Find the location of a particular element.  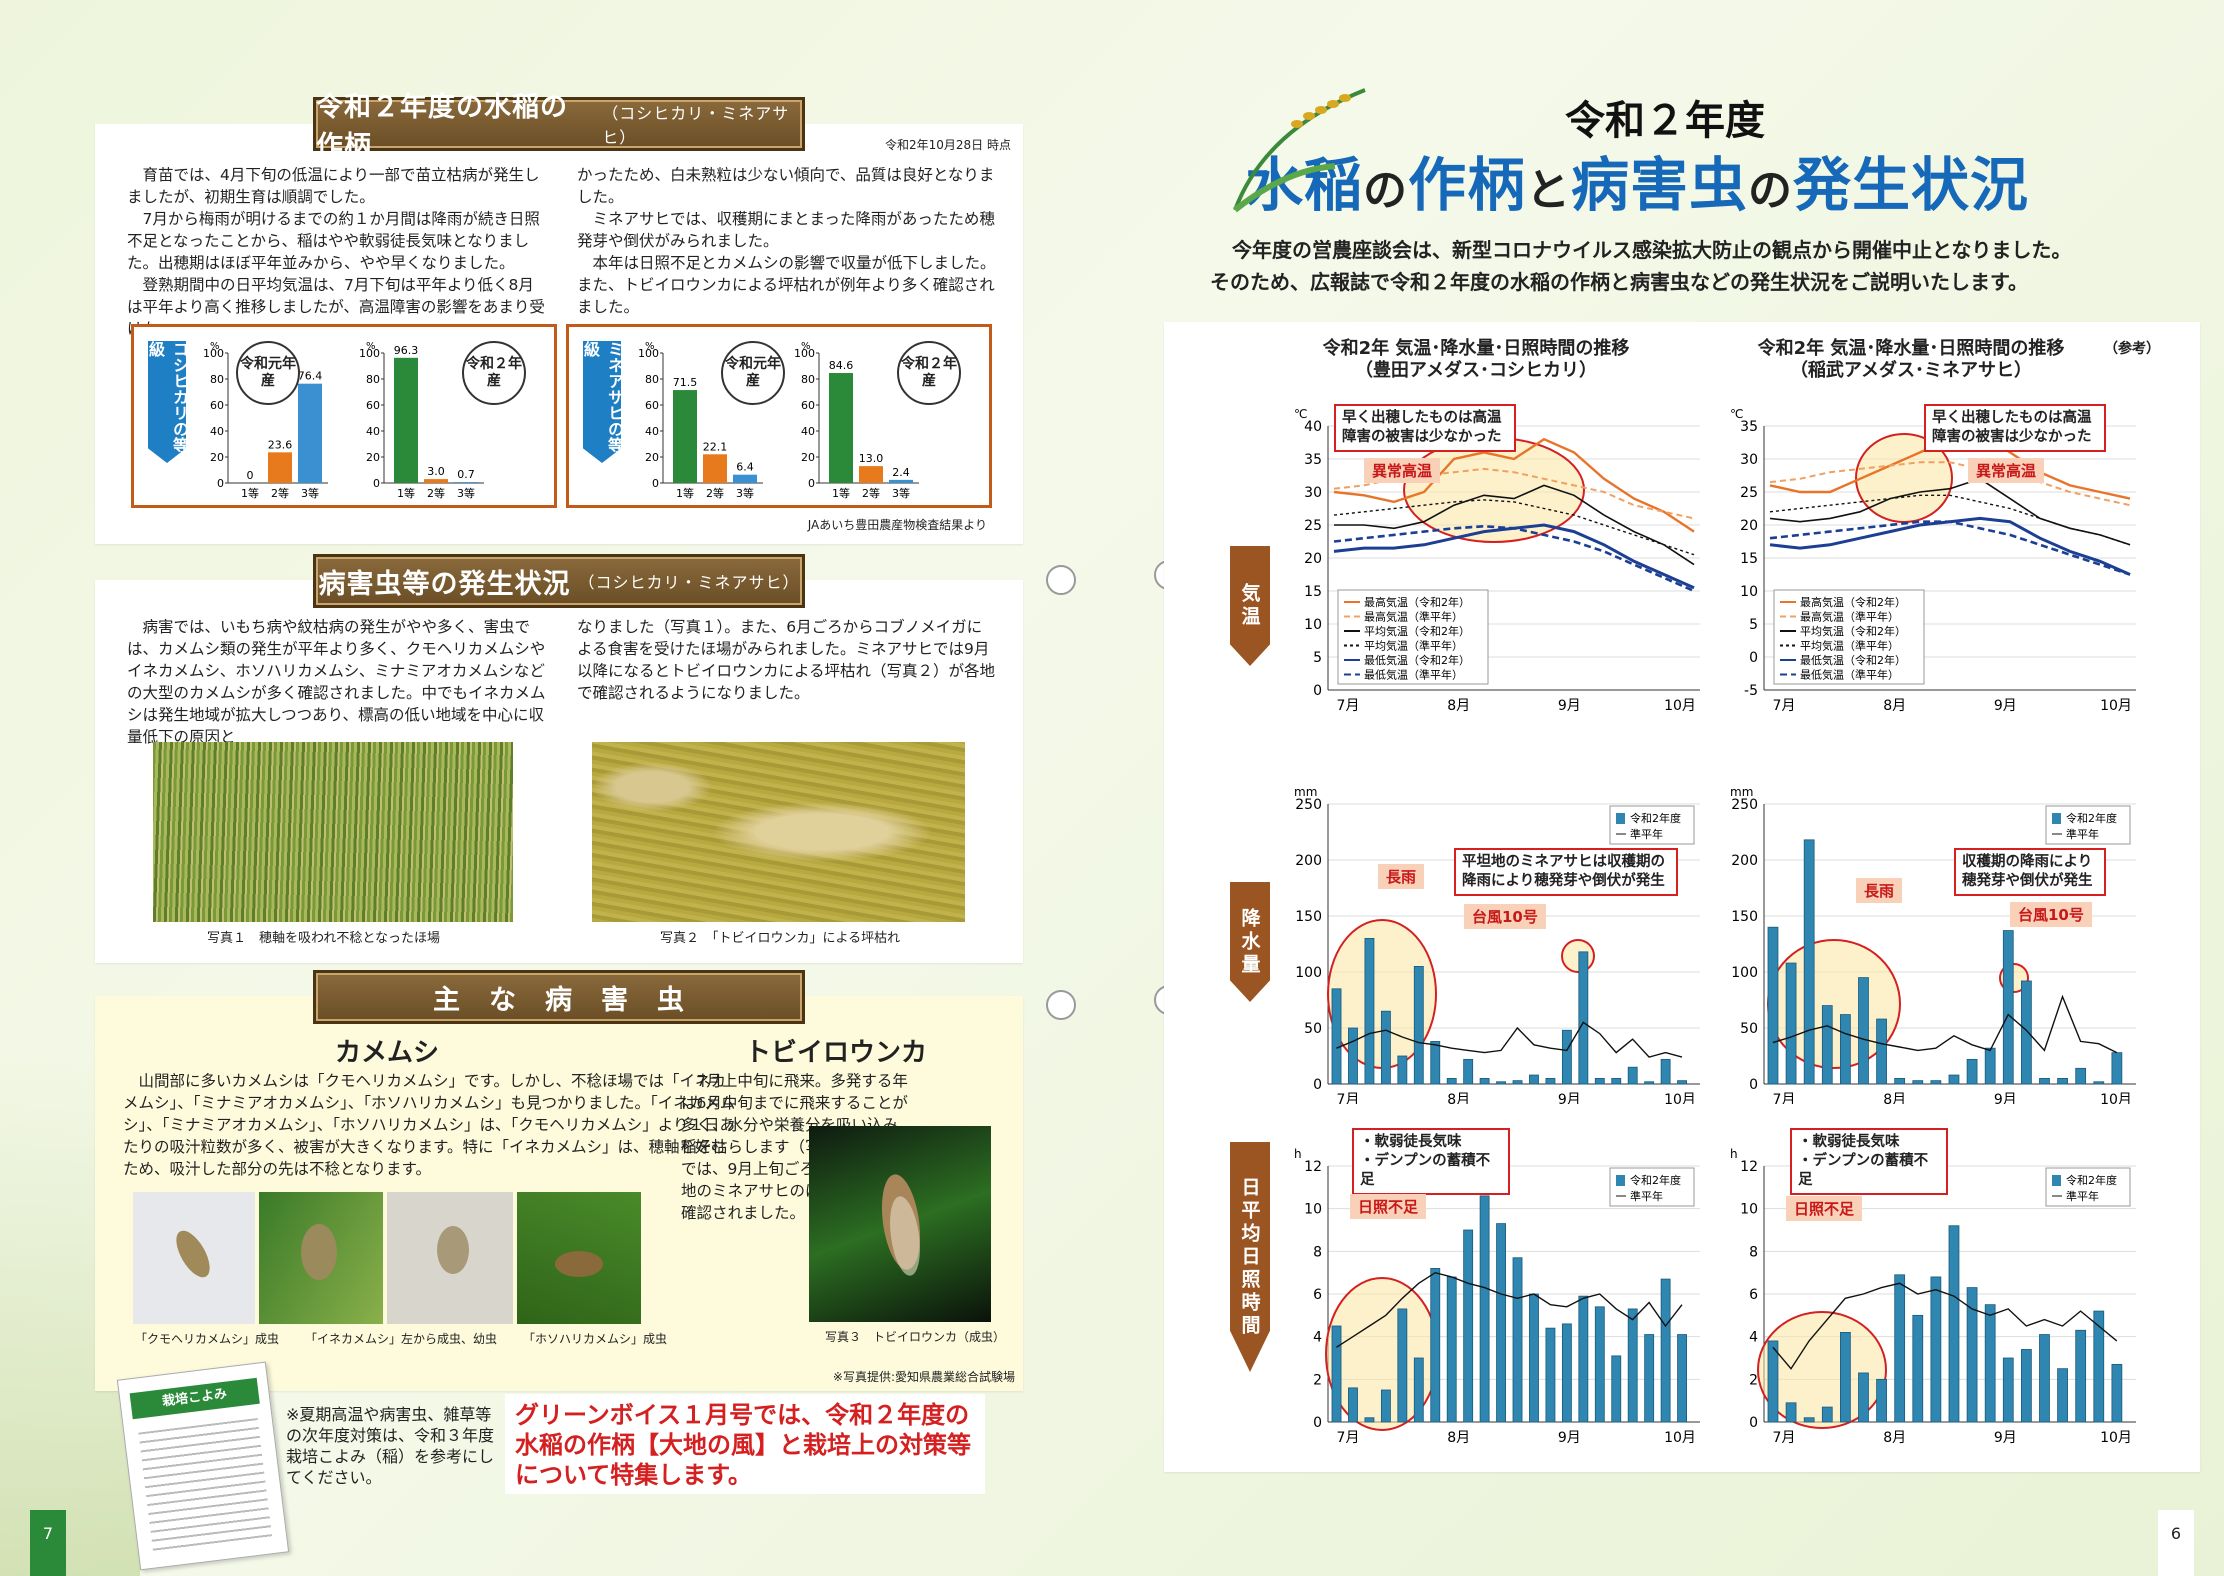

y-unit-label: h is located at coordinates (1734, 1154).